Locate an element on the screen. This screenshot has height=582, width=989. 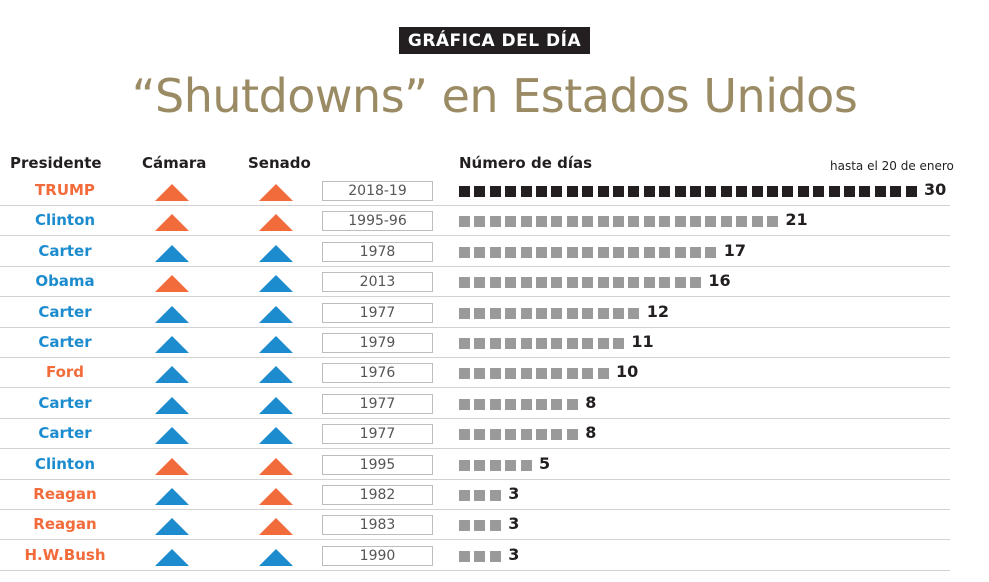
table-row: H.W.Bush 1990 3 is located at coordinates (475, 556).